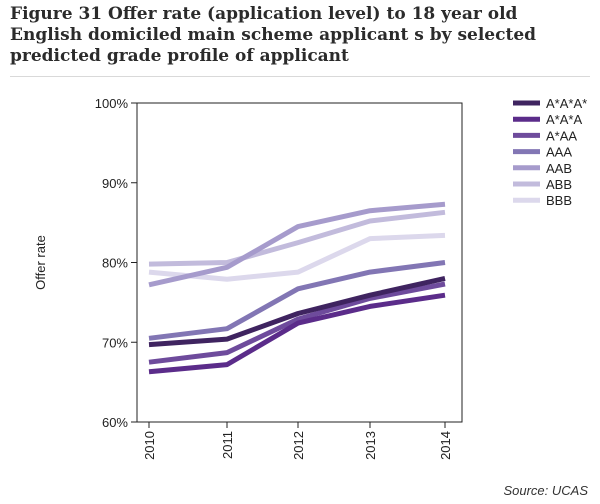  I want to click on x-tick-label: 2012, so click(298, 445).